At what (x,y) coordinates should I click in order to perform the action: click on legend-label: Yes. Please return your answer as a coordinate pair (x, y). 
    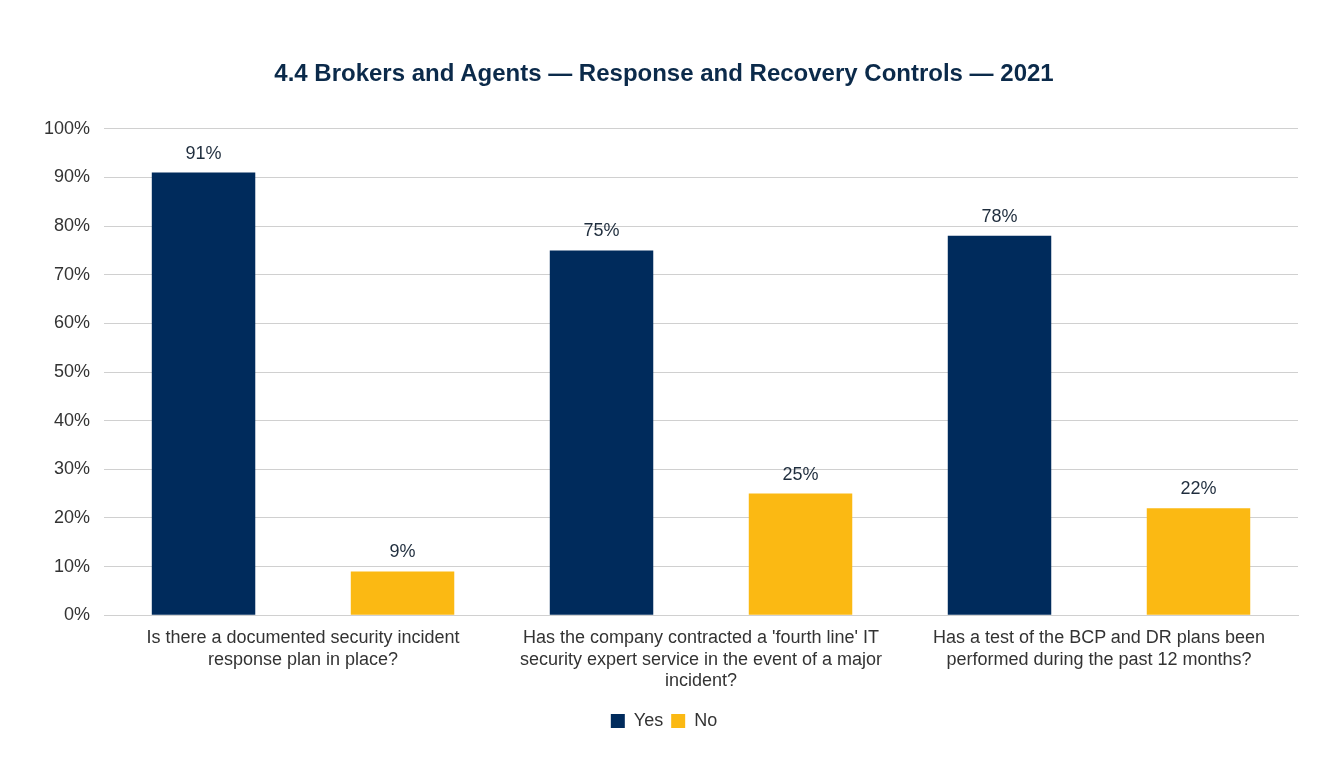
    Looking at the image, I should click on (648, 719).